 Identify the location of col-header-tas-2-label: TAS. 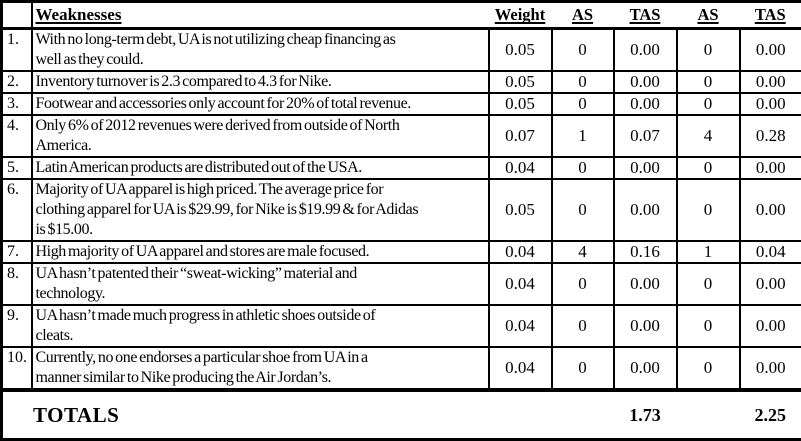
(770, 14).